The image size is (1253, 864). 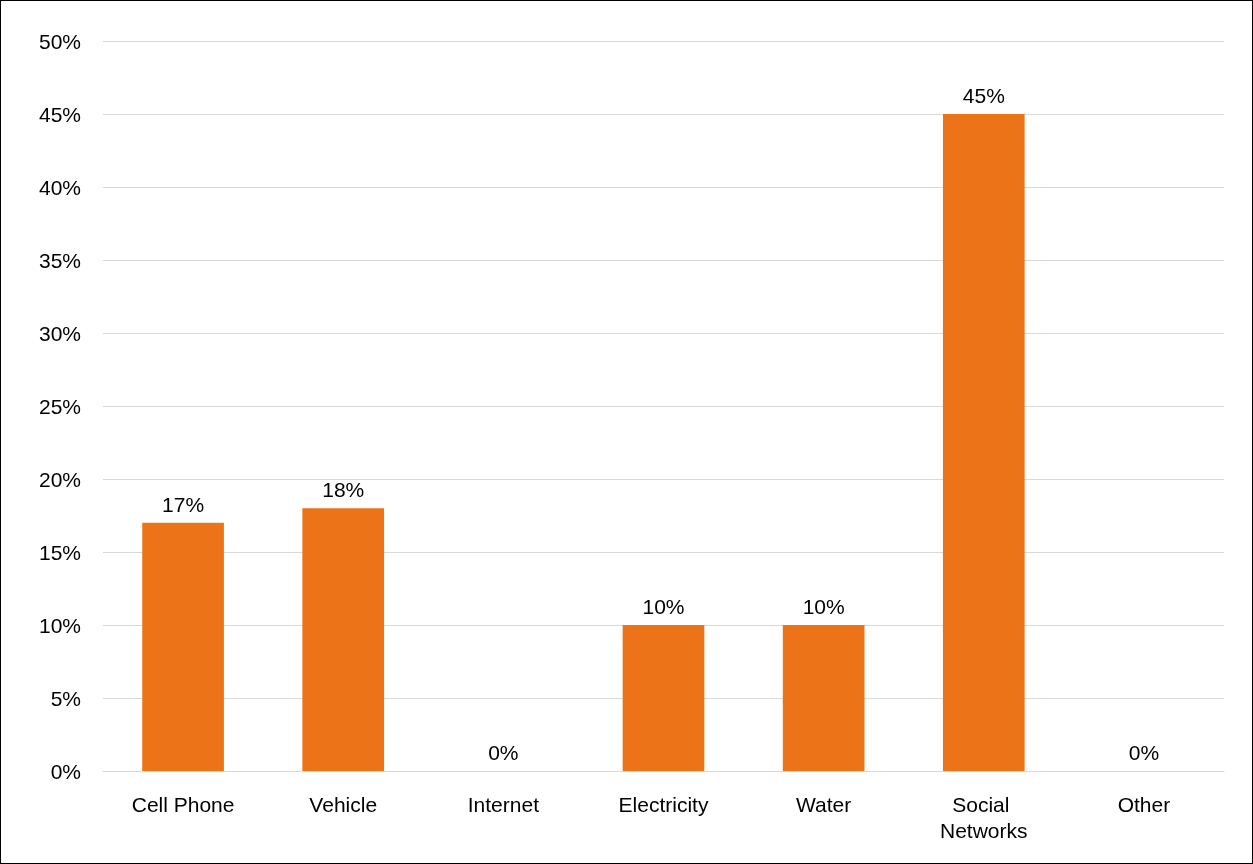 What do you see at coordinates (183, 804) in the screenshot?
I see `x-tick-label: Cell Phone` at bounding box center [183, 804].